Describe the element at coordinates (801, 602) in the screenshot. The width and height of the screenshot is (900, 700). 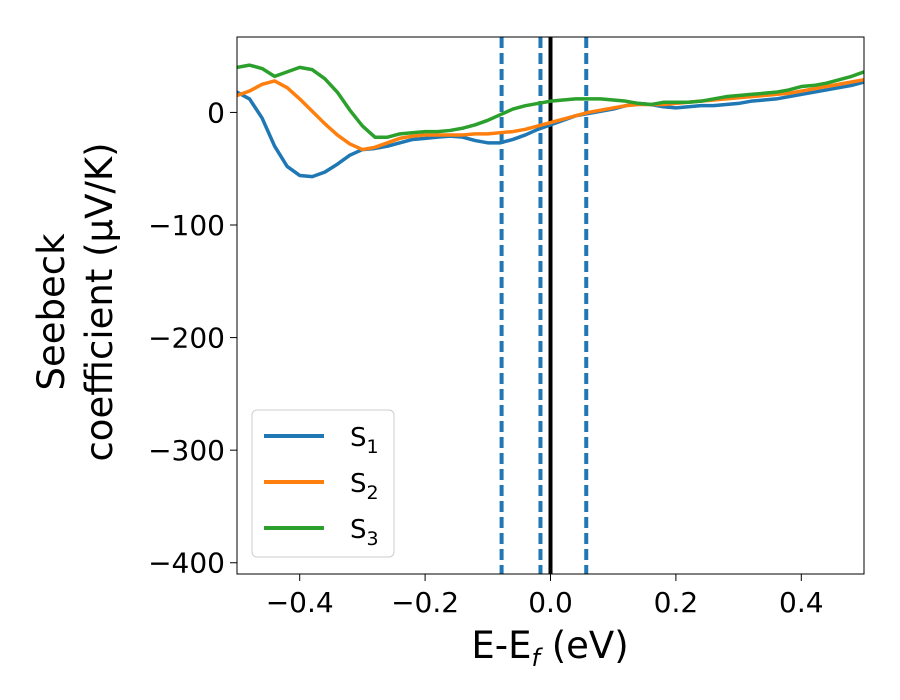
I see `x-tick-label: 0.4` at that location.